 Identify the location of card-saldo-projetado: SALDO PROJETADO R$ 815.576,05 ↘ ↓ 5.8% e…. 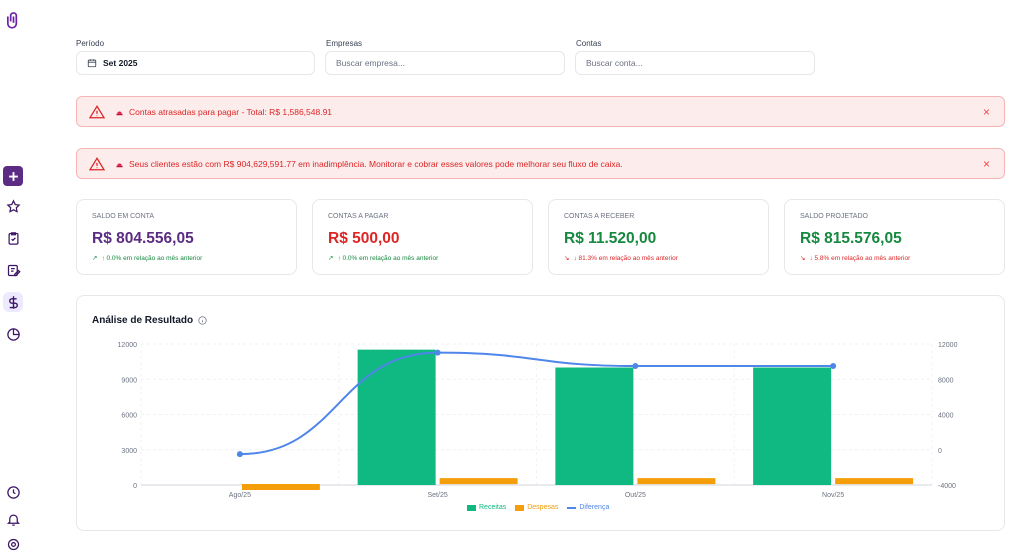
(894, 237).